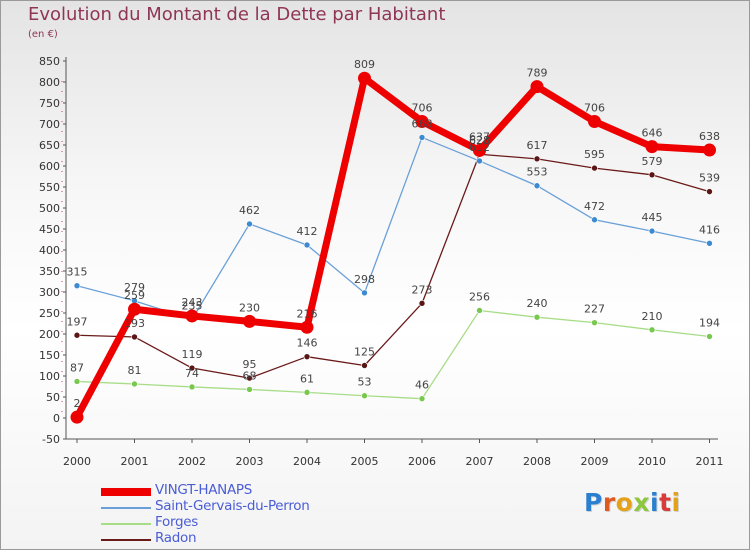  Describe the element at coordinates (56, 418) in the screenshot. I see `y-tick-label: 0` at that location.